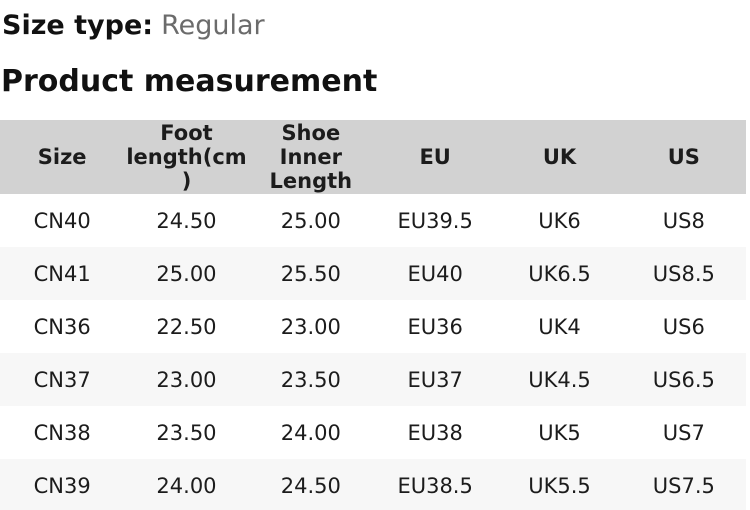  Describe the element at coordinates (683, 220) in the screenshot. I see `table-cell: US8` at that location.